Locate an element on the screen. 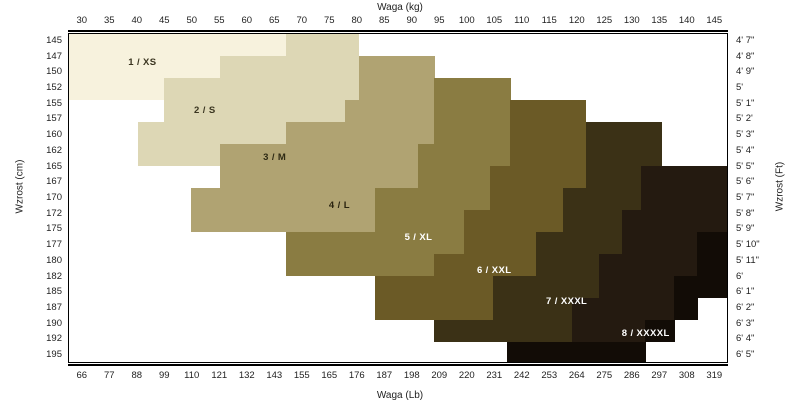 This screenshot has height=406, width=800. tick-lb-22: 308 is located at coordinates (686, 375).